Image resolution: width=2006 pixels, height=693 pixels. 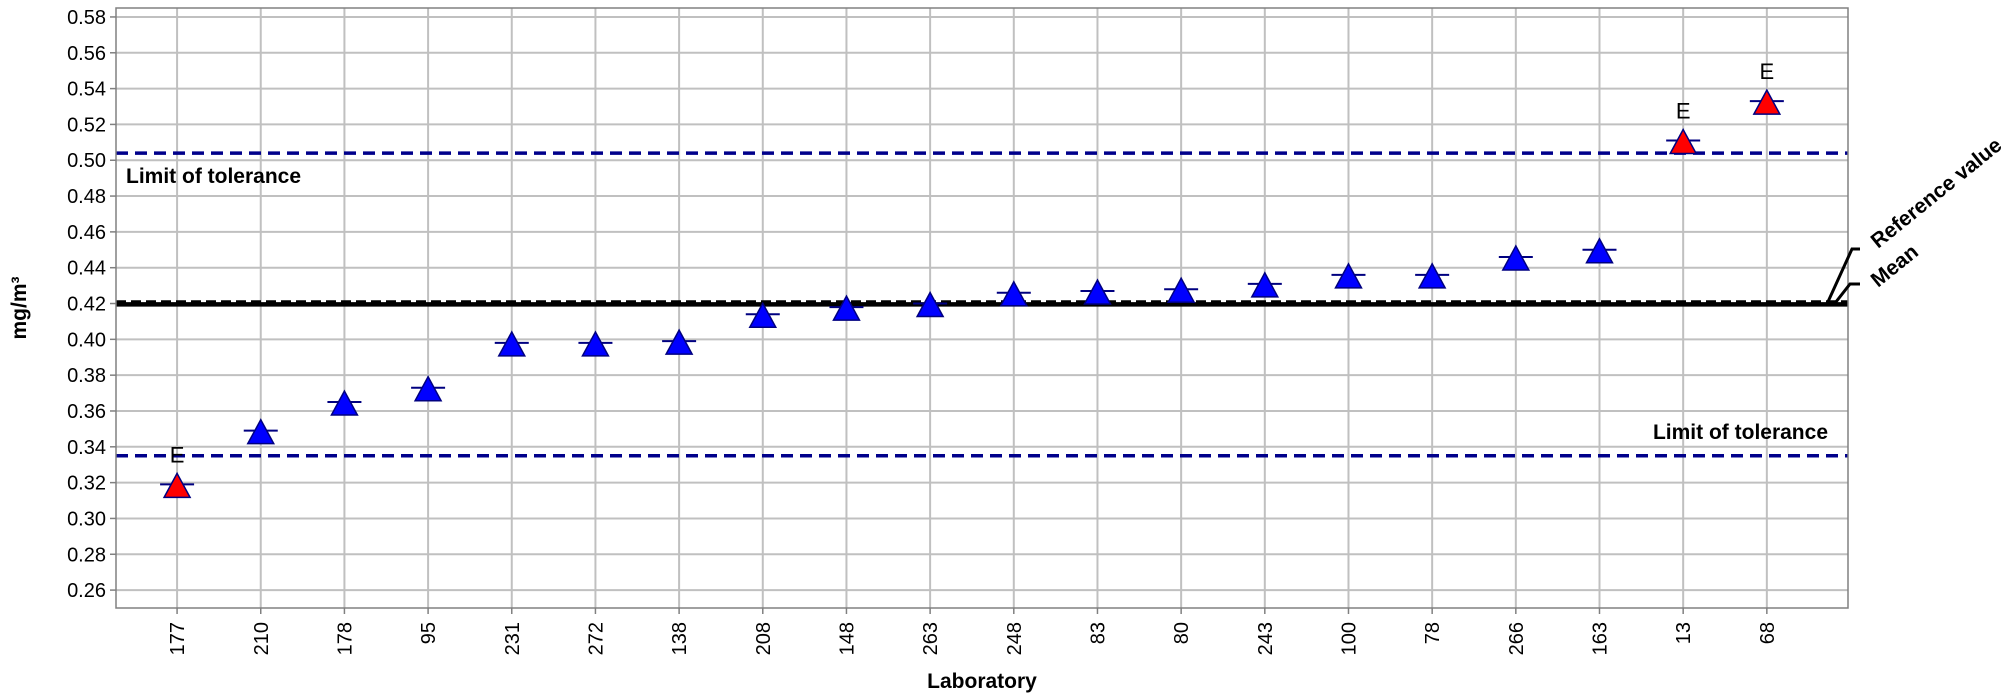 I want to click on x-tick-label: 83, so click(x=1098, y=633).